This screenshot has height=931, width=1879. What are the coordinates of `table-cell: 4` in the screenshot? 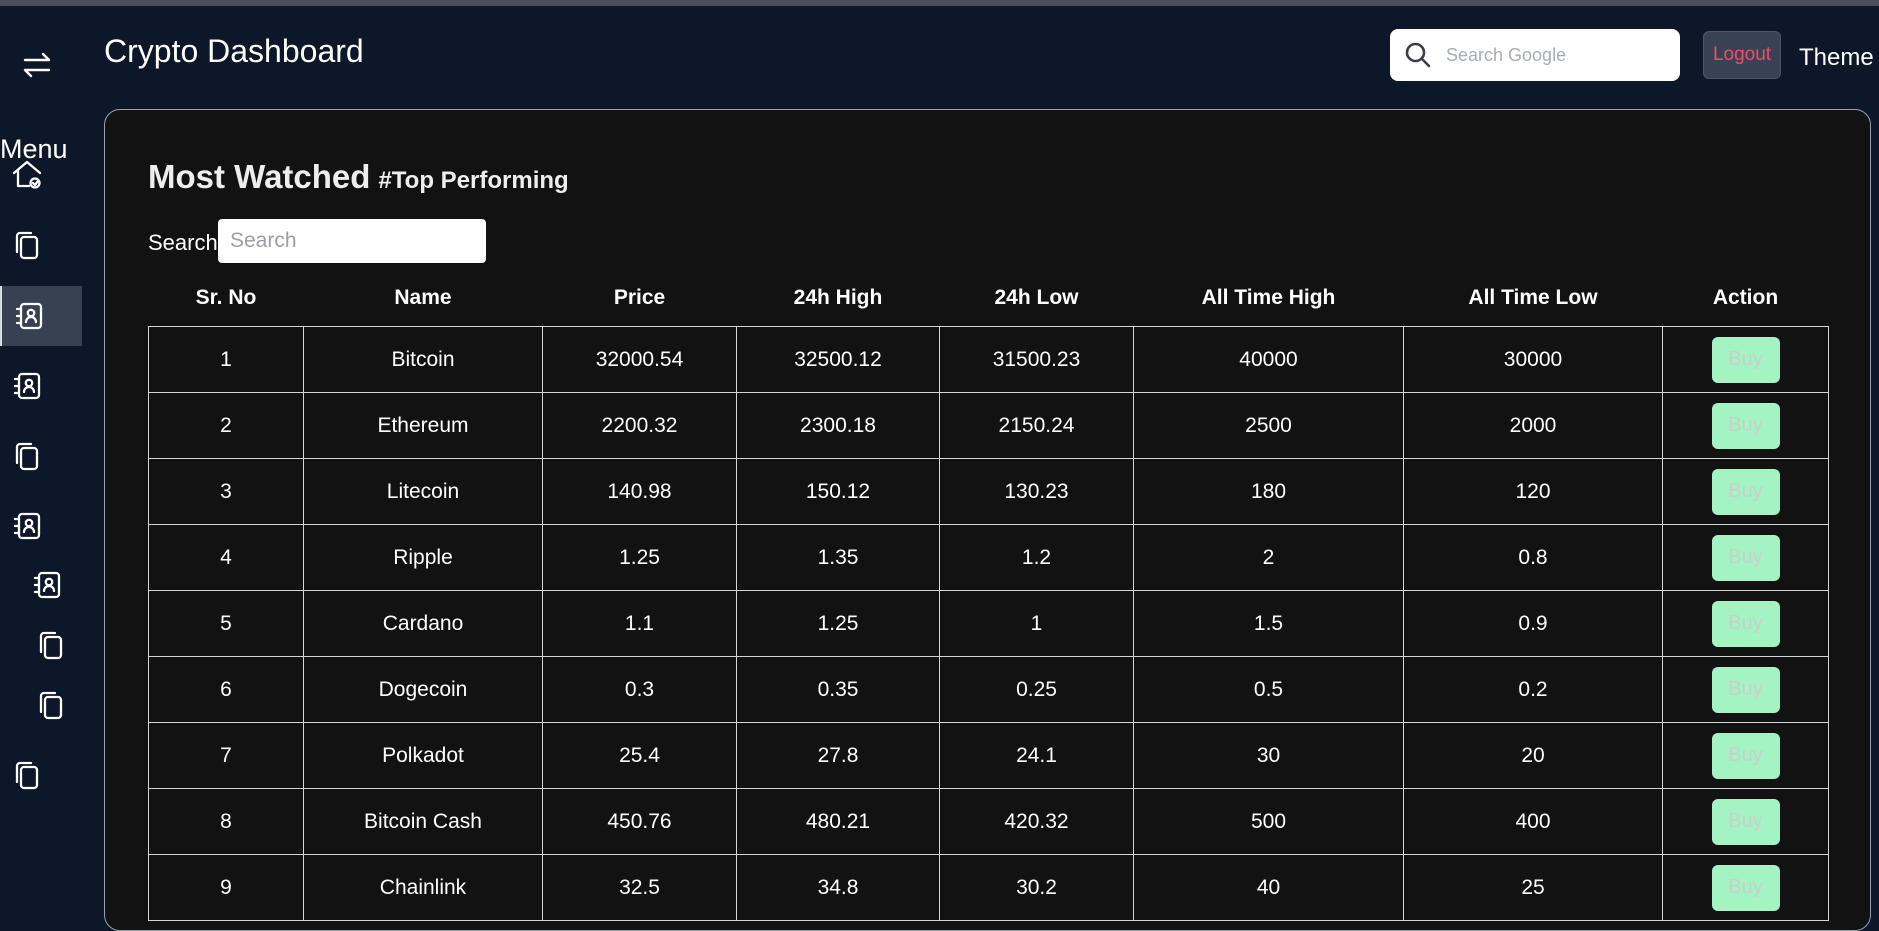 It's located at (226, 557).